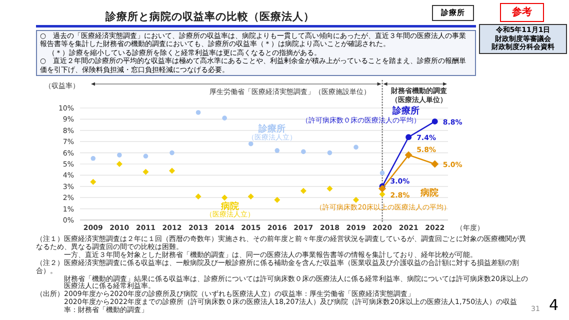 This screenshot has width=569, height=320. What do you see at coordinates (209, 16) in the screenshot?
I see `chart-title: 診療所と病院の収益率の比較（医療法人）` at bounding box center [209, 16].